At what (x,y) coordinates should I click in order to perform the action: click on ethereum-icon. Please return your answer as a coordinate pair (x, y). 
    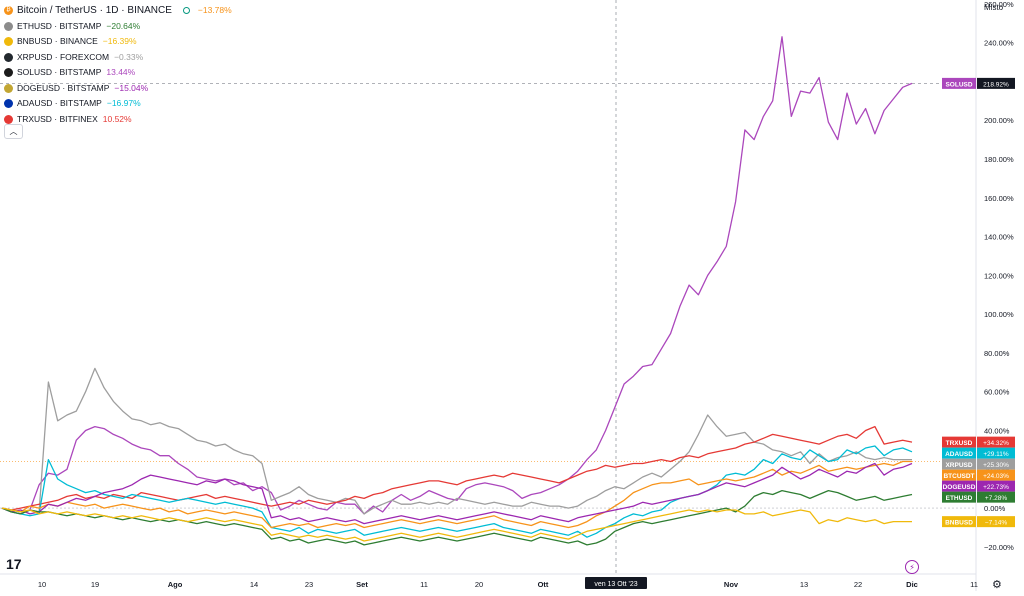
    Looking at the image, I should click on (8, 26).